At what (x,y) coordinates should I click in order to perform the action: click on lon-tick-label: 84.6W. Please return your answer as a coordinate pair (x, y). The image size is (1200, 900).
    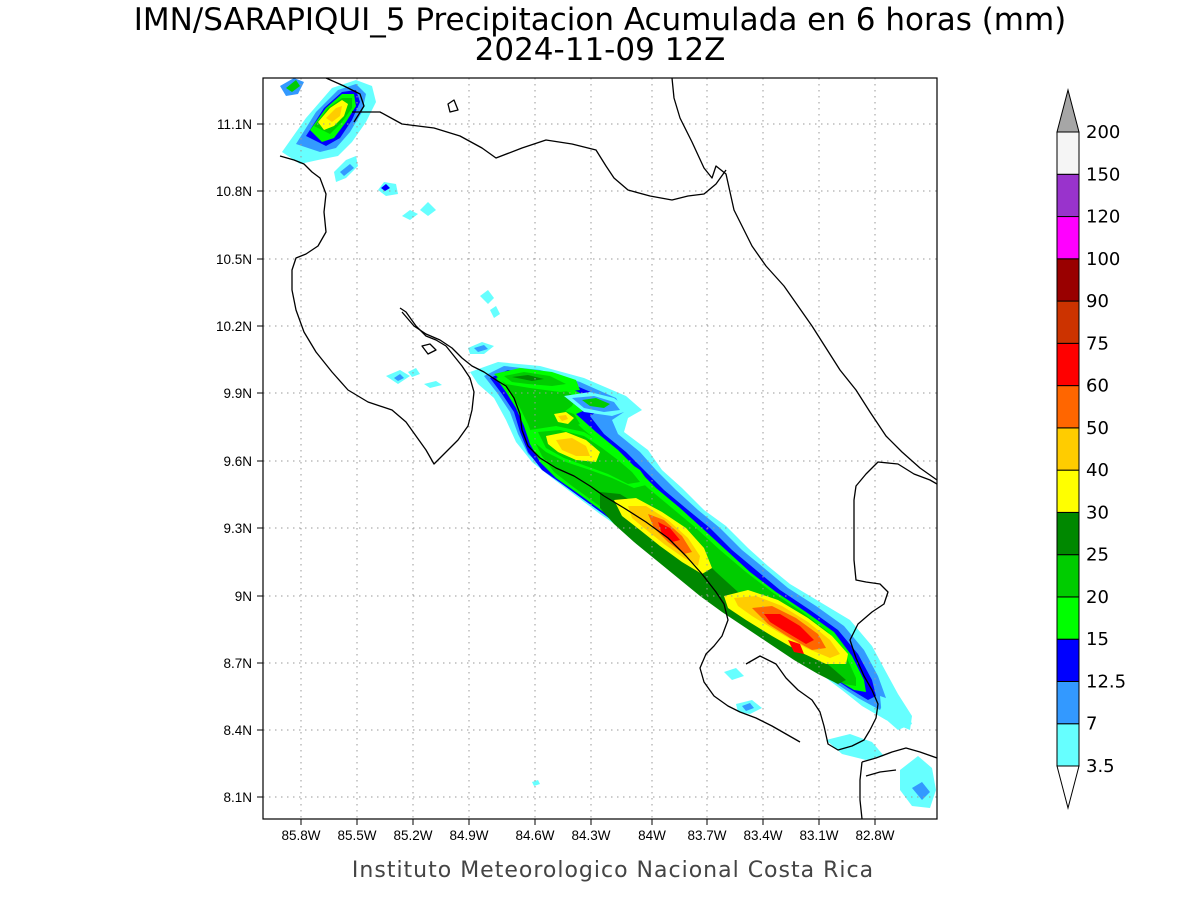
    Looking at the image, I should click on (534, 835).